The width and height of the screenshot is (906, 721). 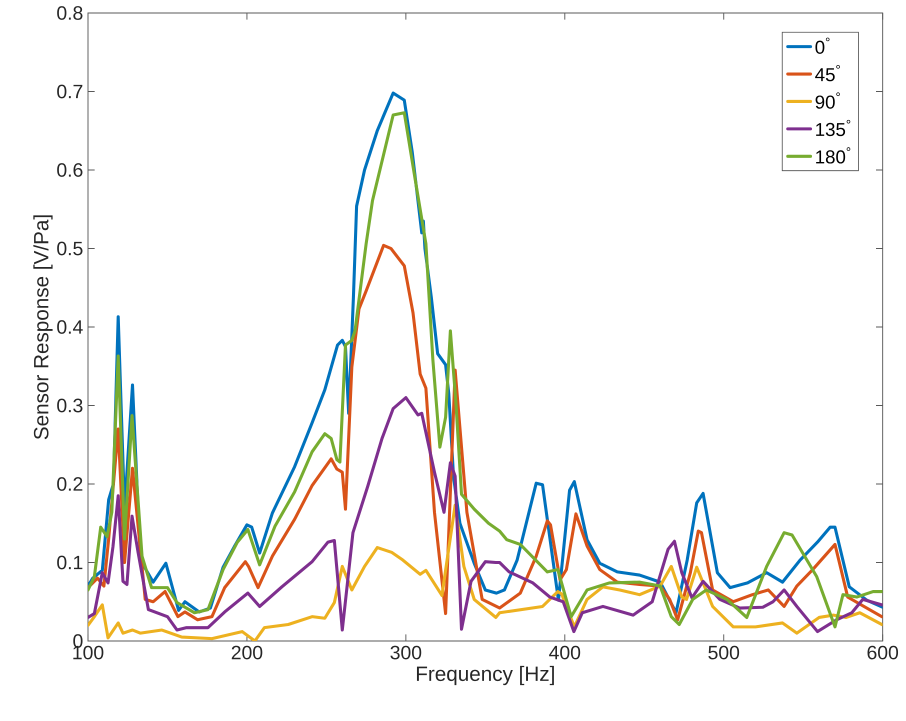 What do you see at coordinates (247, 653) in the screenshot?
I see `x-tick-label: 200` at bounding box center [247, 653].